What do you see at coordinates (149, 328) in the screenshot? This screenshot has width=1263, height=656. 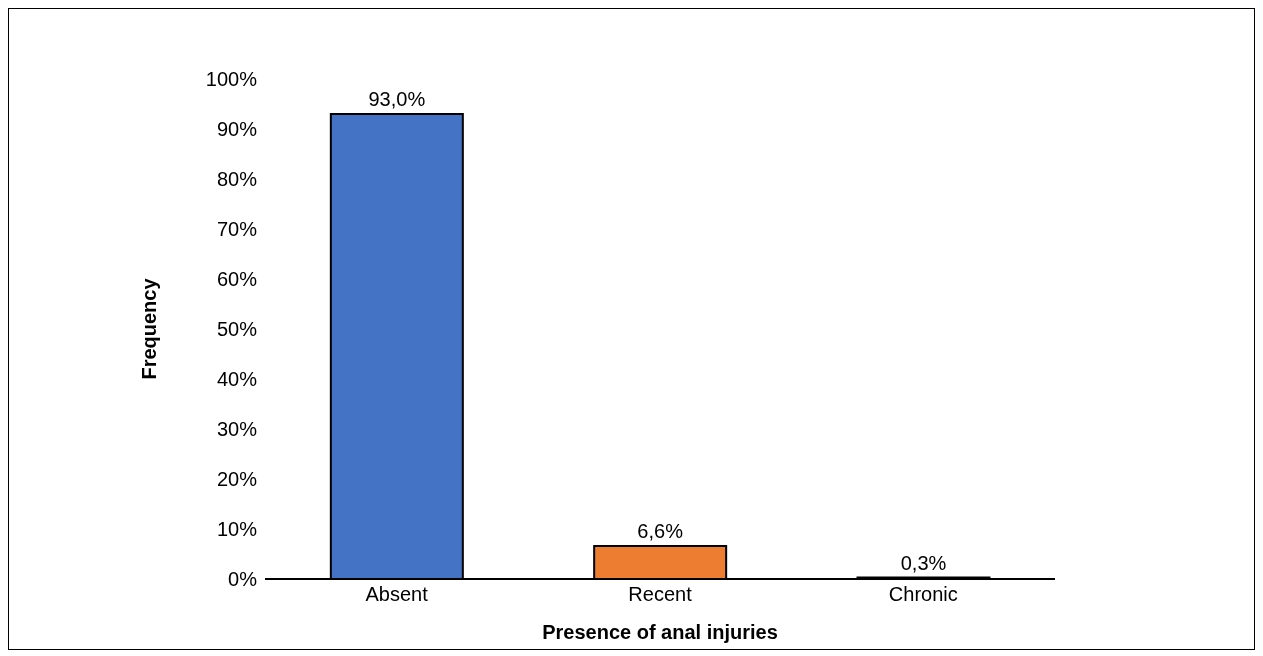 I see `y-axis-title: Frequency` at bounding box center [149, 328].